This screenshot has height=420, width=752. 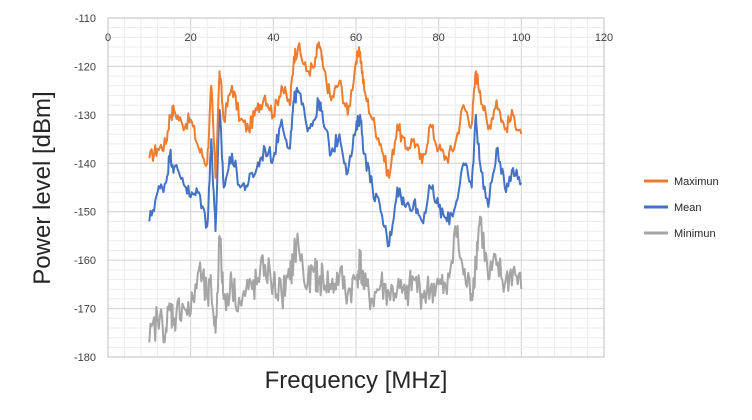 What do you see at coordinates (85, 67) in the screenshot?
I see `y-tick-label: -120` at bounding box center [85, 67].